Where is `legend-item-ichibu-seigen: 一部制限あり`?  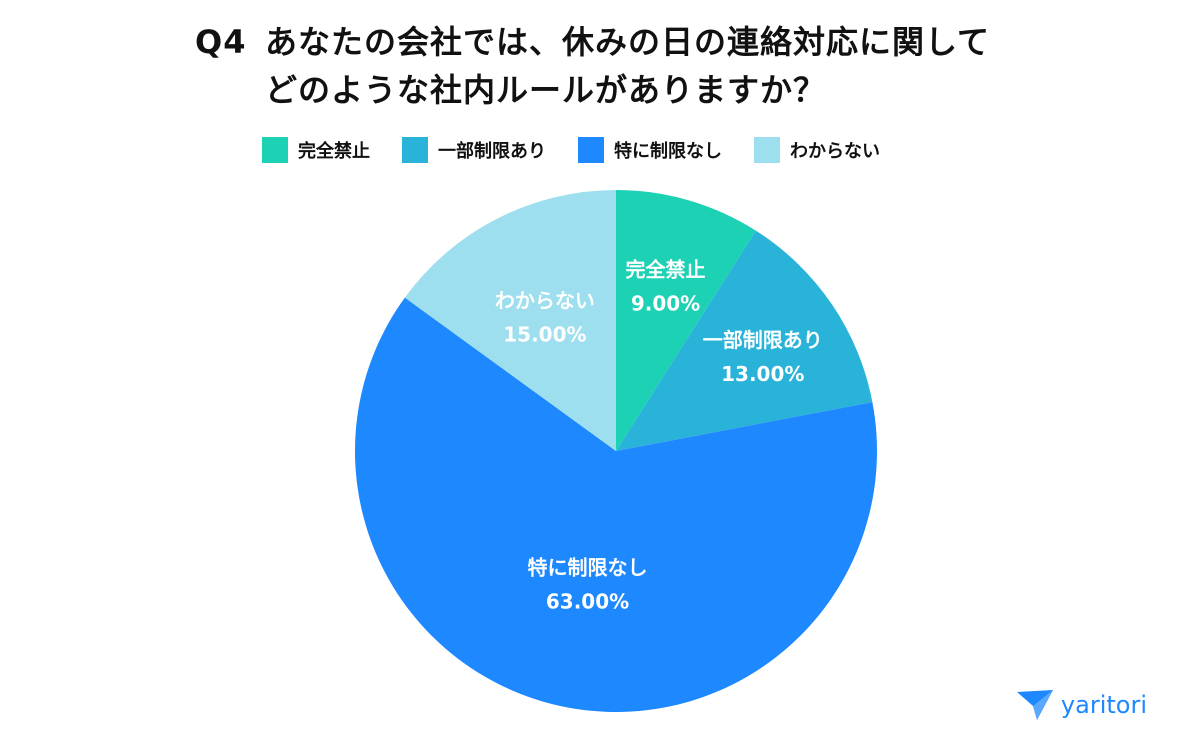 legend-item-ichibu-seigen: 一部制限あり is located at coordinates (474, 150).